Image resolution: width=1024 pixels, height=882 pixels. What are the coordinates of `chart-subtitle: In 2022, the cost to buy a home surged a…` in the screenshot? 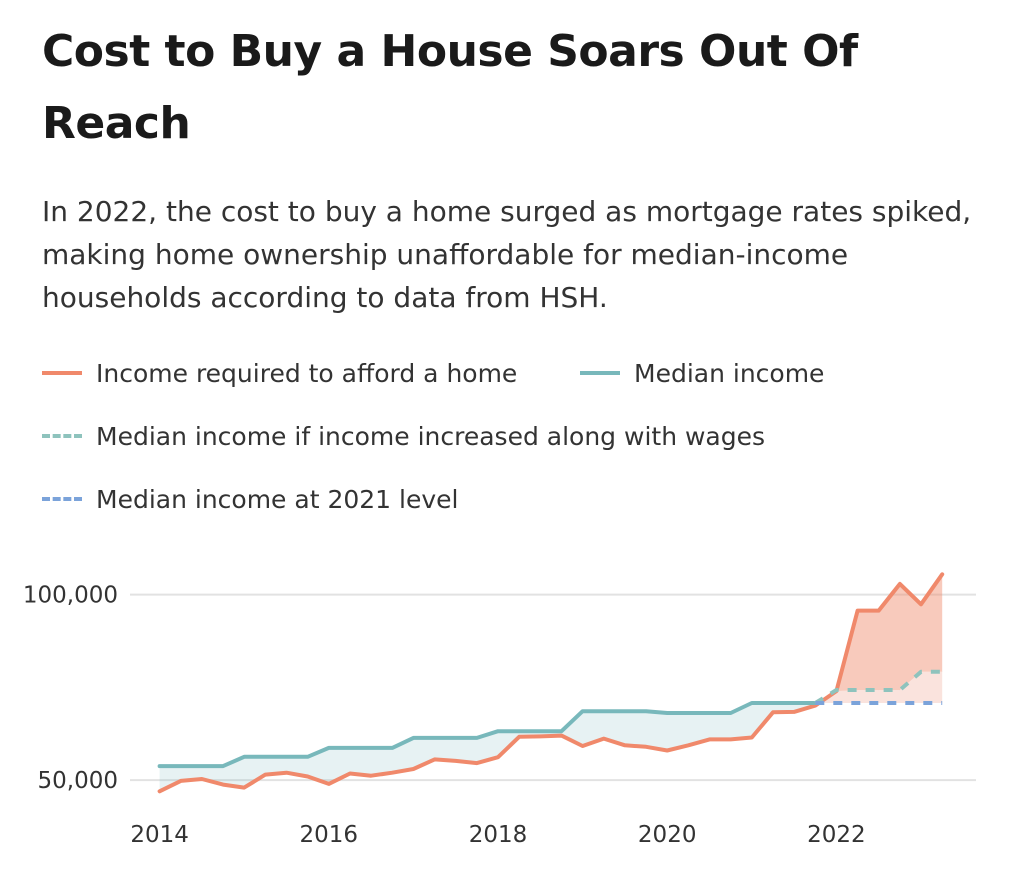 It's located at (507, 254).